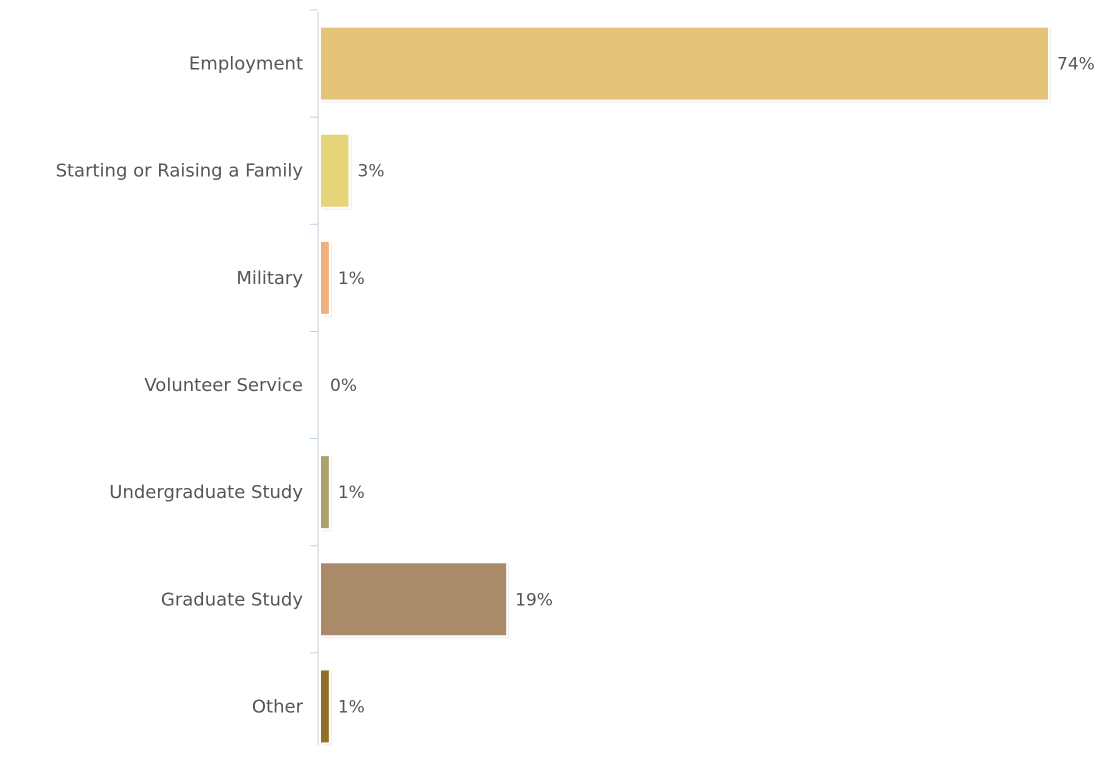 The width and height of the screenshot is (1102, 757). I want to click on value-label-graduate-study: 19%, so click(534, 600).